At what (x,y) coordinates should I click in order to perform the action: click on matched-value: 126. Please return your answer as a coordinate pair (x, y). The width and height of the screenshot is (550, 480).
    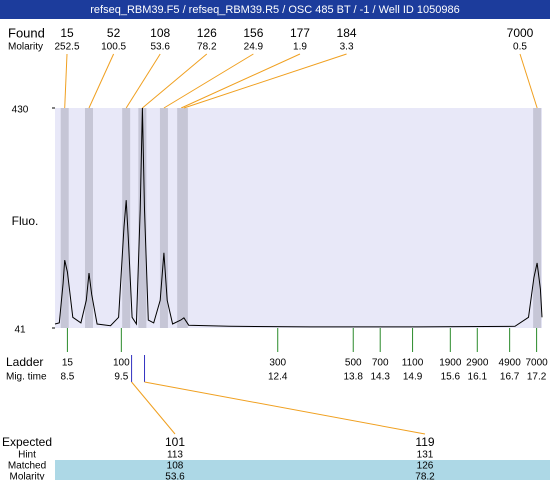
    Looking at the image, I should click on (425, 466).